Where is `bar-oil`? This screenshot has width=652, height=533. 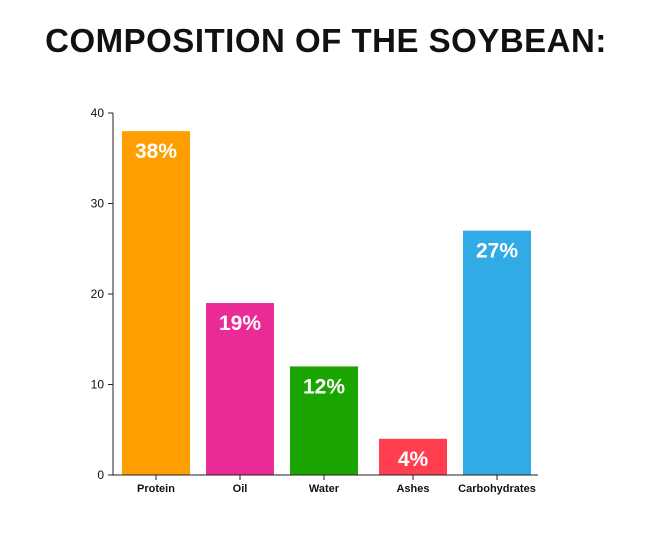
bar-oil is located at coordinates (240, 389).